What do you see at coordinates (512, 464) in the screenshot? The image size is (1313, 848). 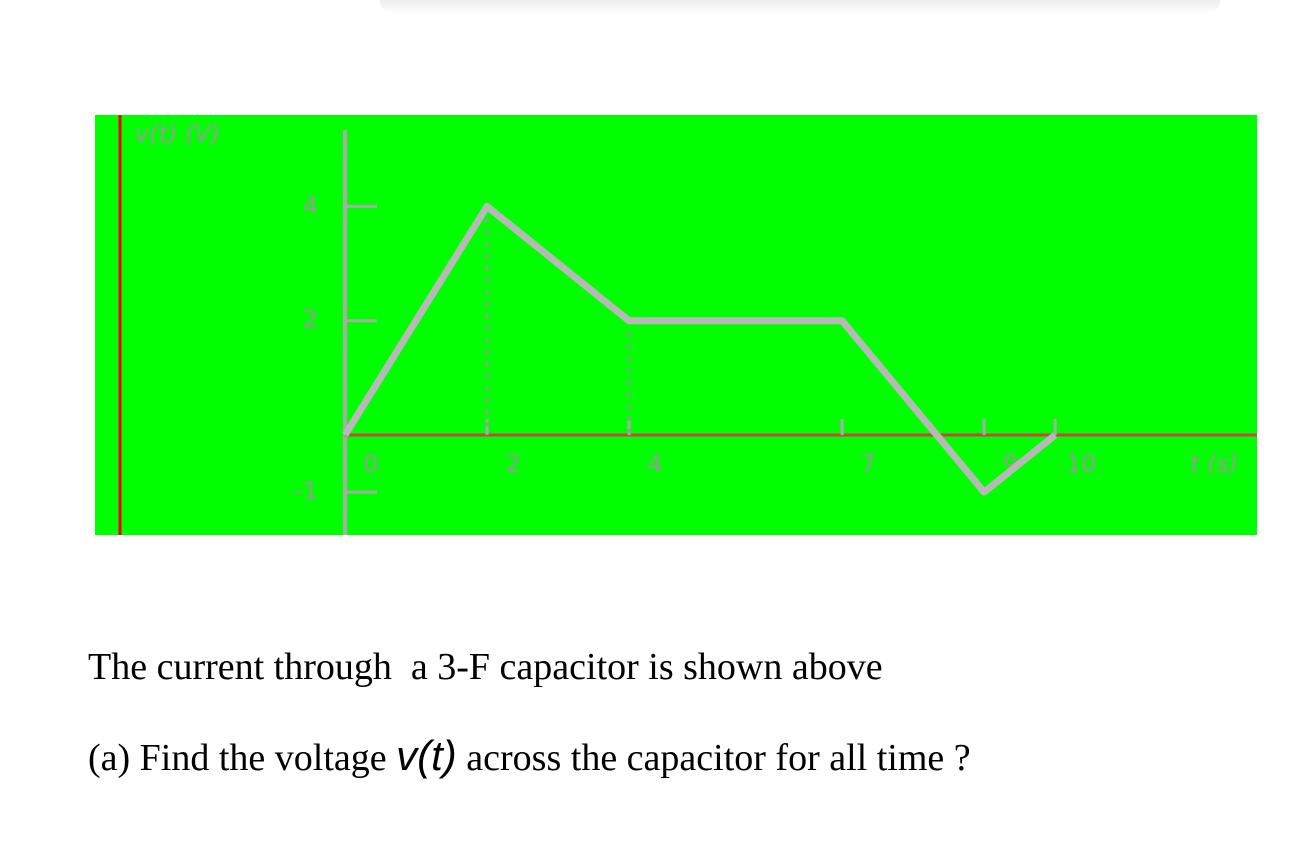 I see `x-tick-label: 2` at bounding box center [512, 464].